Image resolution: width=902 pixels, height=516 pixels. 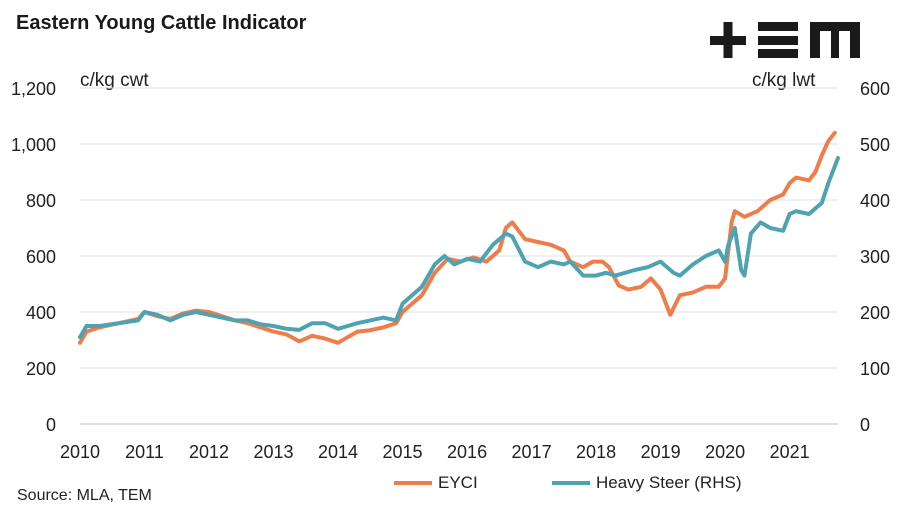 I want to click on tem-logo, so click(x=785, y=40).